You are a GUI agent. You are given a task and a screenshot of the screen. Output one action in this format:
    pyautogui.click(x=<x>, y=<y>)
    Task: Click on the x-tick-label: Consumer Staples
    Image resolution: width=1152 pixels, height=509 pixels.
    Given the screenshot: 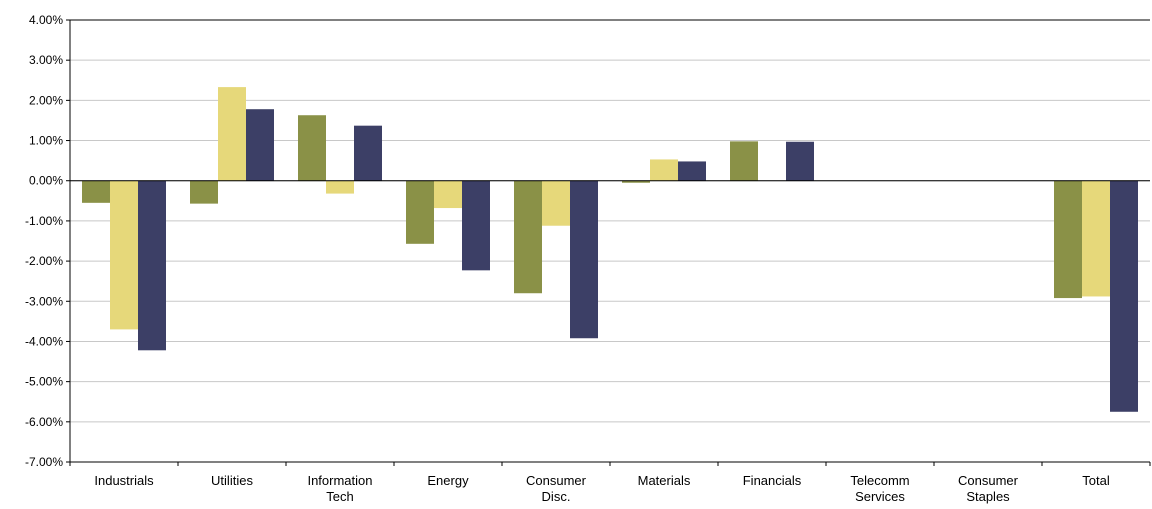 What is the action you would take?
    pyautogui.click(x=988, y=488)
    